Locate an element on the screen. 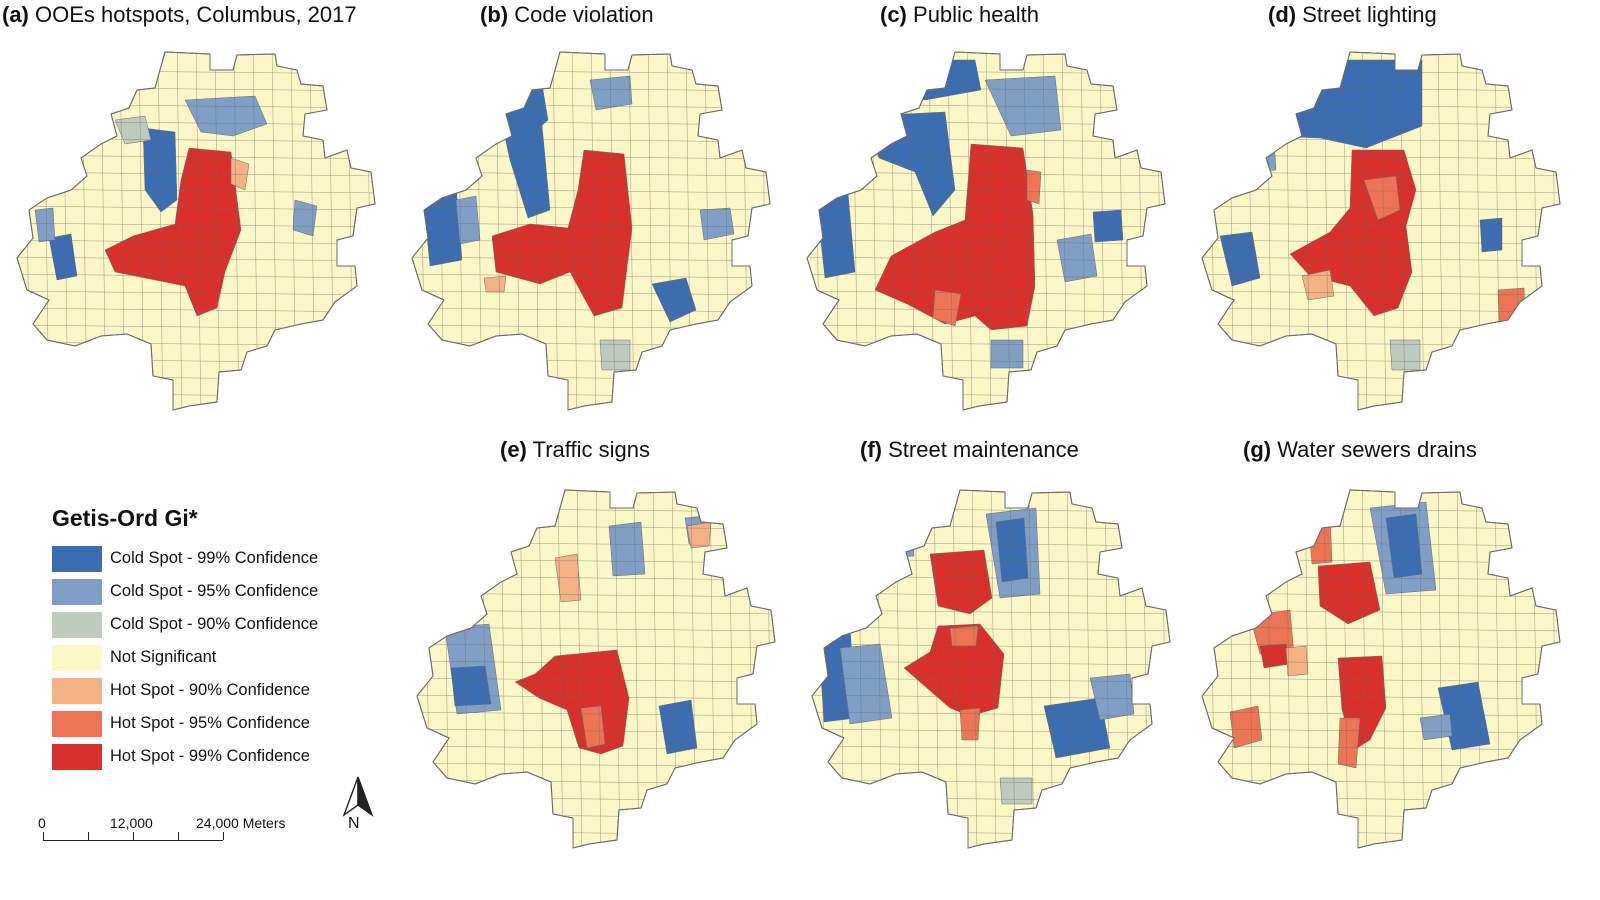  map-f-svg is located at coordinates (991, 669).